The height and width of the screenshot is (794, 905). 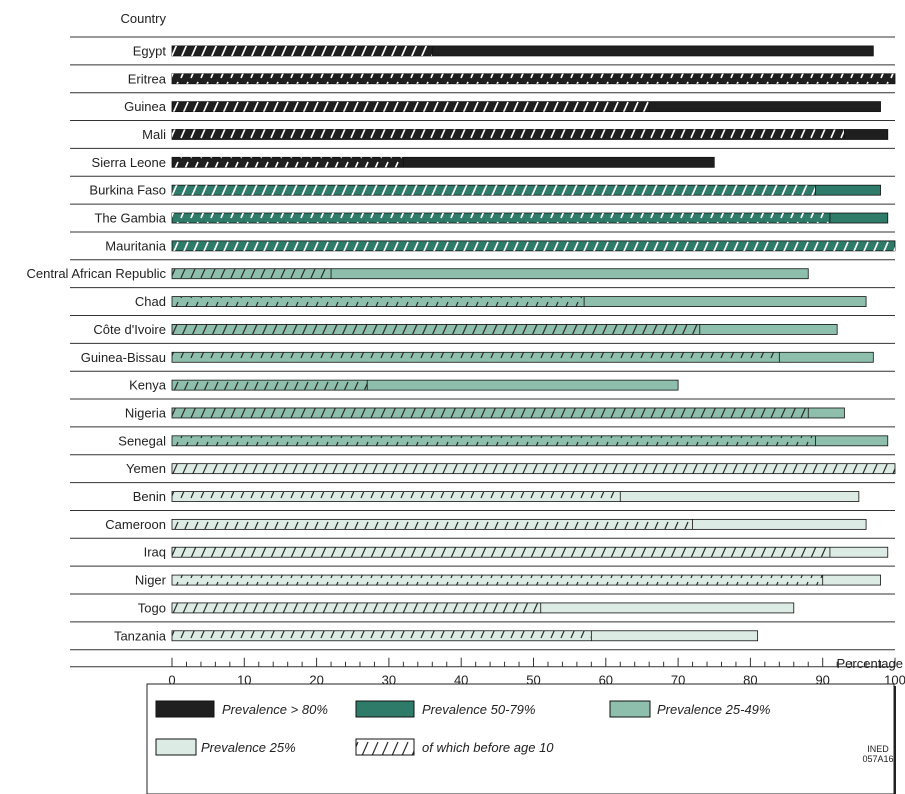 What do you see at coordinates (155, 552) in the screenshot?
I see `country-label: Iraq` at bounding box center [155, 552].